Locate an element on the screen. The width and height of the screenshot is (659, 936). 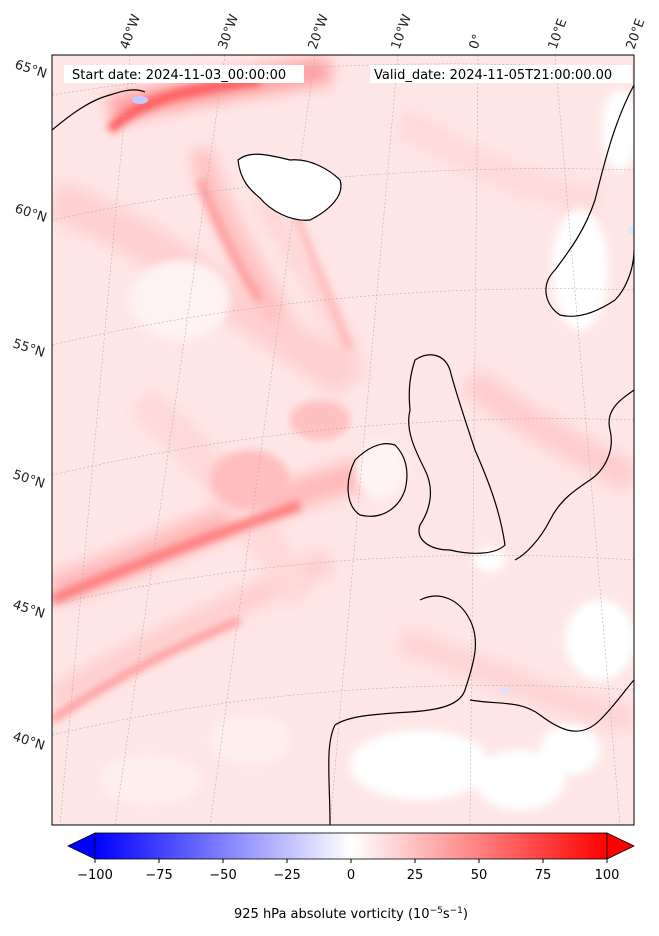
start-date-label: Start date: 2024-11-03_00:00:00 is located at coordinates (179, 75).